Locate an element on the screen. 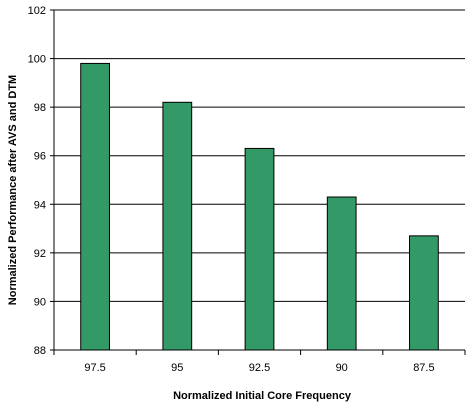 Image resolution: width=473 pixels, height=406 pixels. y-tick-label: 102 is located at coordinates (37, 11).